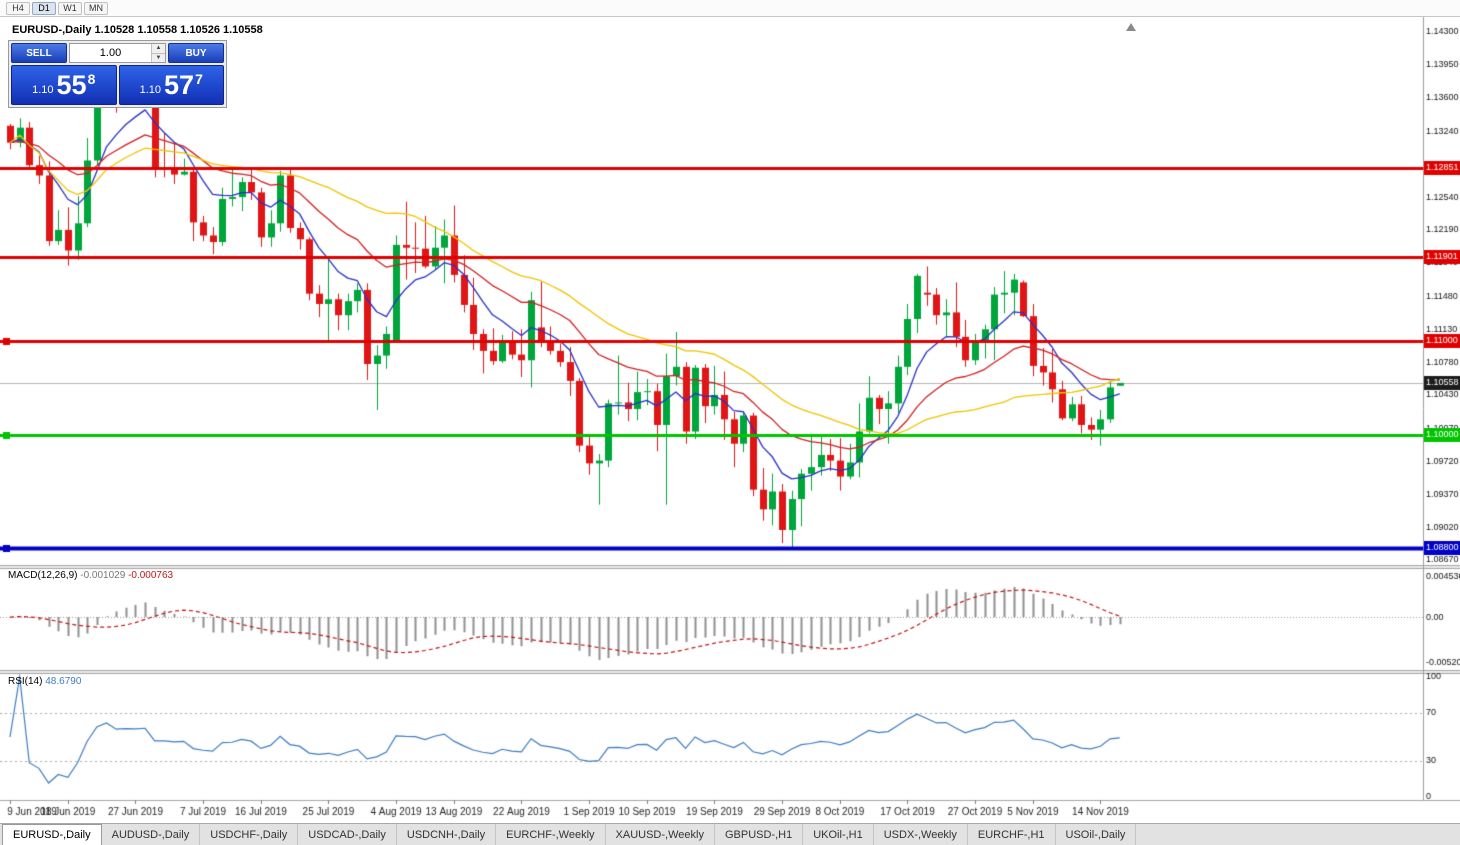 Image resolution: width=1460 pixels, height=845 pixels. Describe the element at coordinates (447, 834) in the screenshot. I see `chart-tab-usdcnh-daily: USDCNH-,Daily` at that location.